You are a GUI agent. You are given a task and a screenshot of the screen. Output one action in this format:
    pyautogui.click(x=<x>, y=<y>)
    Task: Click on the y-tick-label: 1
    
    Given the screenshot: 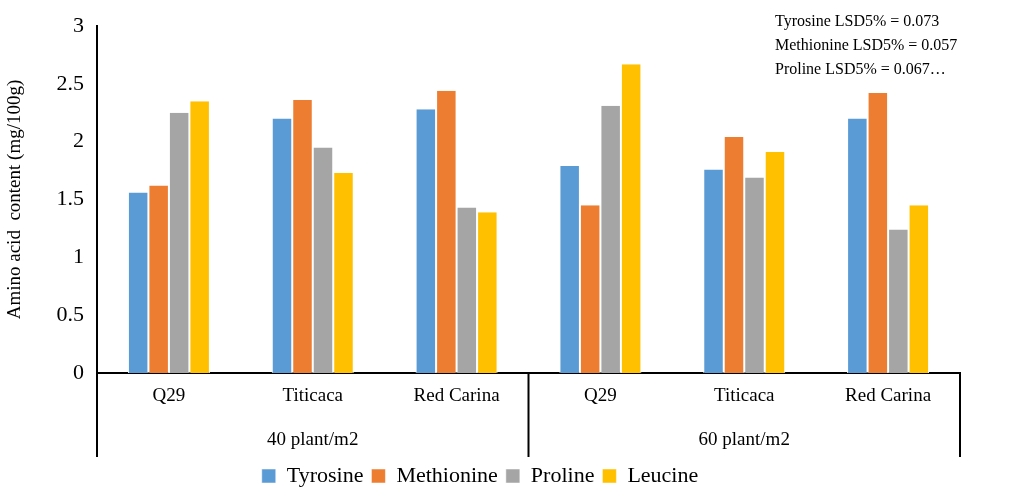 What is the action you would take?
    pyautogui.click(x=78, y=256)
    